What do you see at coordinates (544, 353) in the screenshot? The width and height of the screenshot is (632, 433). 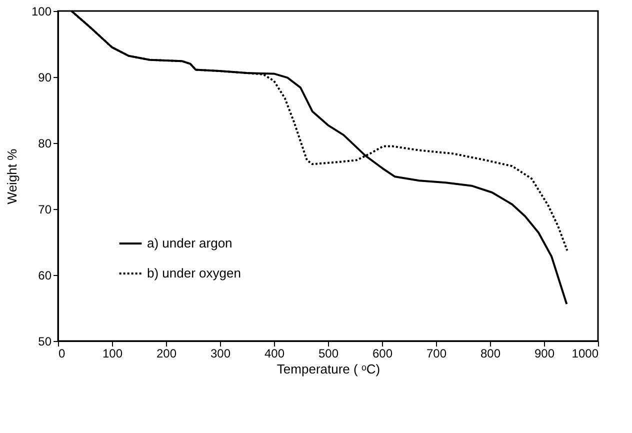 I see `x-tick-label: 900` at bounding box center [544, 353].